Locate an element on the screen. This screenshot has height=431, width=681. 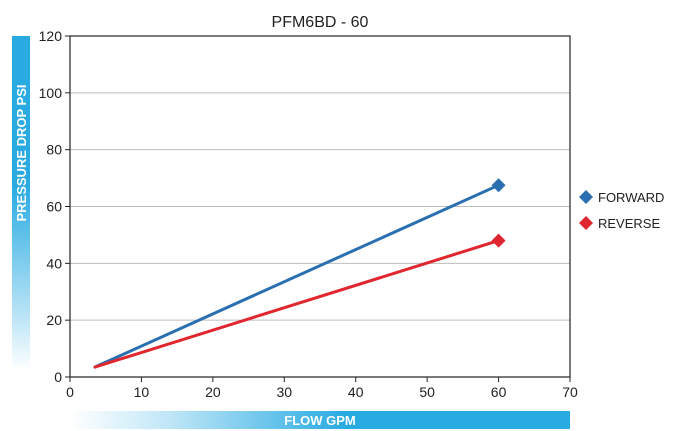
y-tick-label-100: 100 is located at coordinates (51, 93).